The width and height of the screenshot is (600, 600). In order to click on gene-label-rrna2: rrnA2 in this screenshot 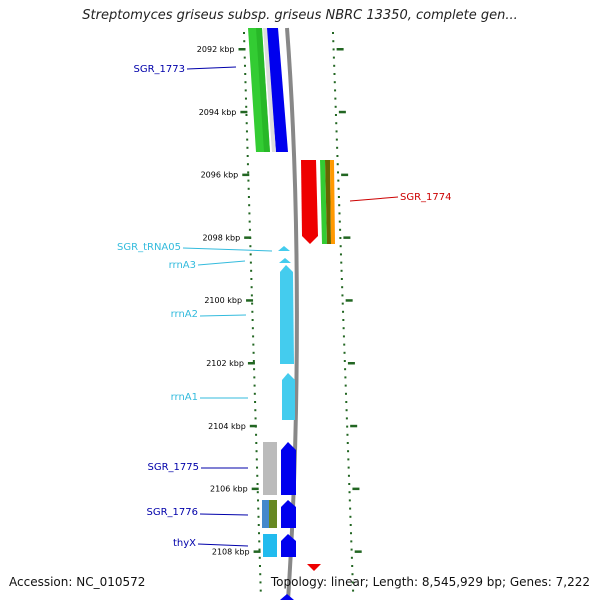, I will do `click(184, 314)`.